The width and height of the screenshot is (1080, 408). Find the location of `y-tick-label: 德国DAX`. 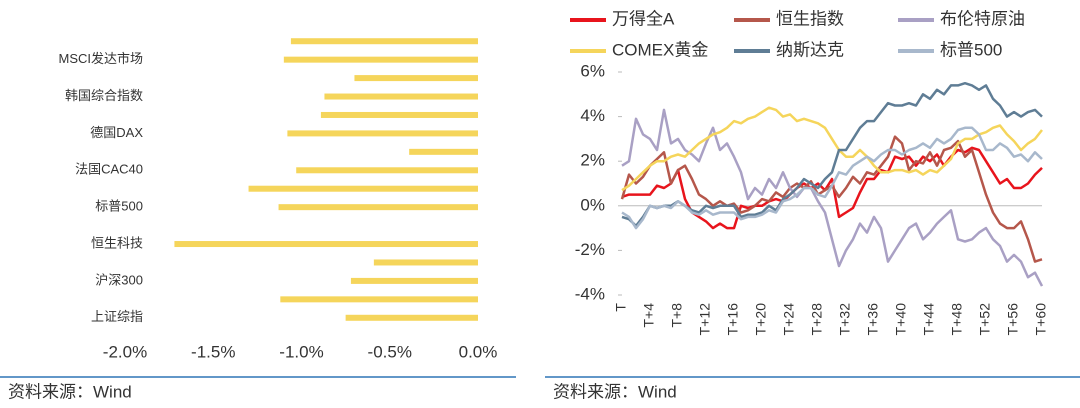

y-tick-label: 德国DAX is located at coordinates (116, 132).